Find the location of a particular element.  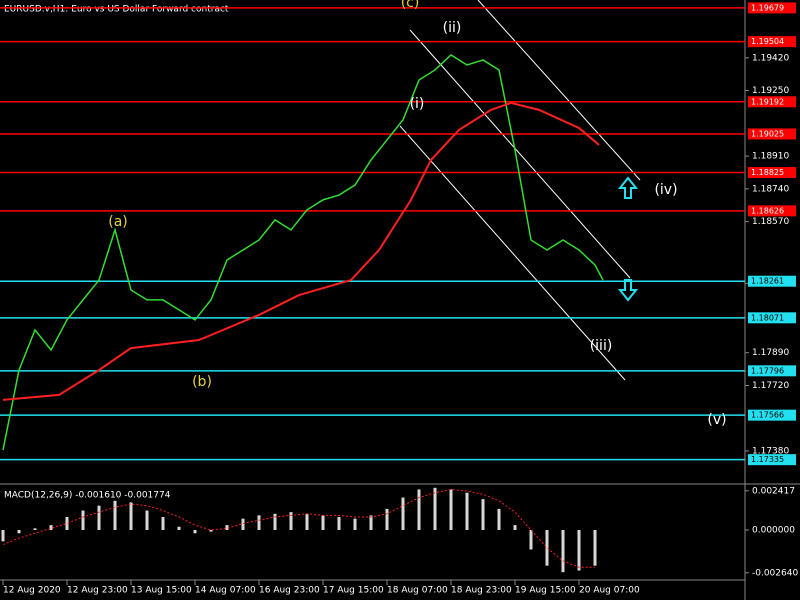

x-tick-label: 12 Aug 2020 is located at coordinates (32, 591).